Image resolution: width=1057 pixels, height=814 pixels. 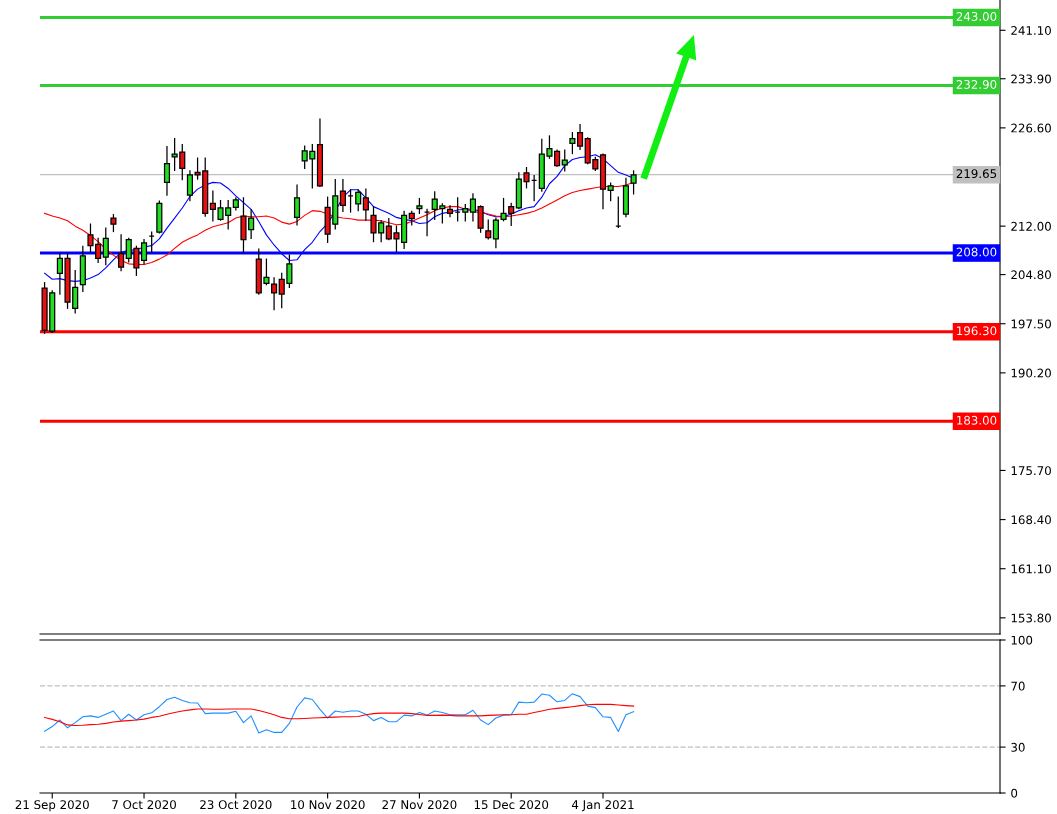 What do you see at coordinates (1031, 275) in the screenshot?
I see `y-tick-label: 204.80` at bounding box center [1031, 275].